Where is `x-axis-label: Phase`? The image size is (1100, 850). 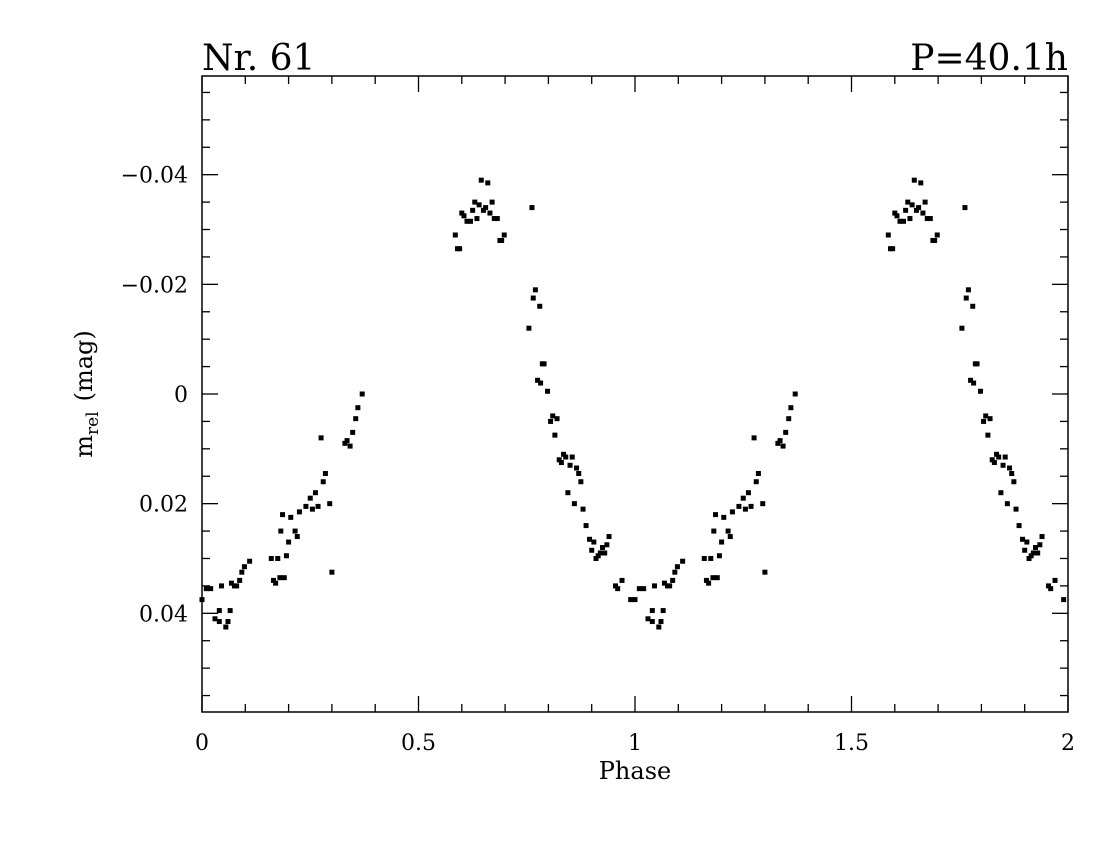 x-axis-label: Phase is located at coordinates (635, 771).